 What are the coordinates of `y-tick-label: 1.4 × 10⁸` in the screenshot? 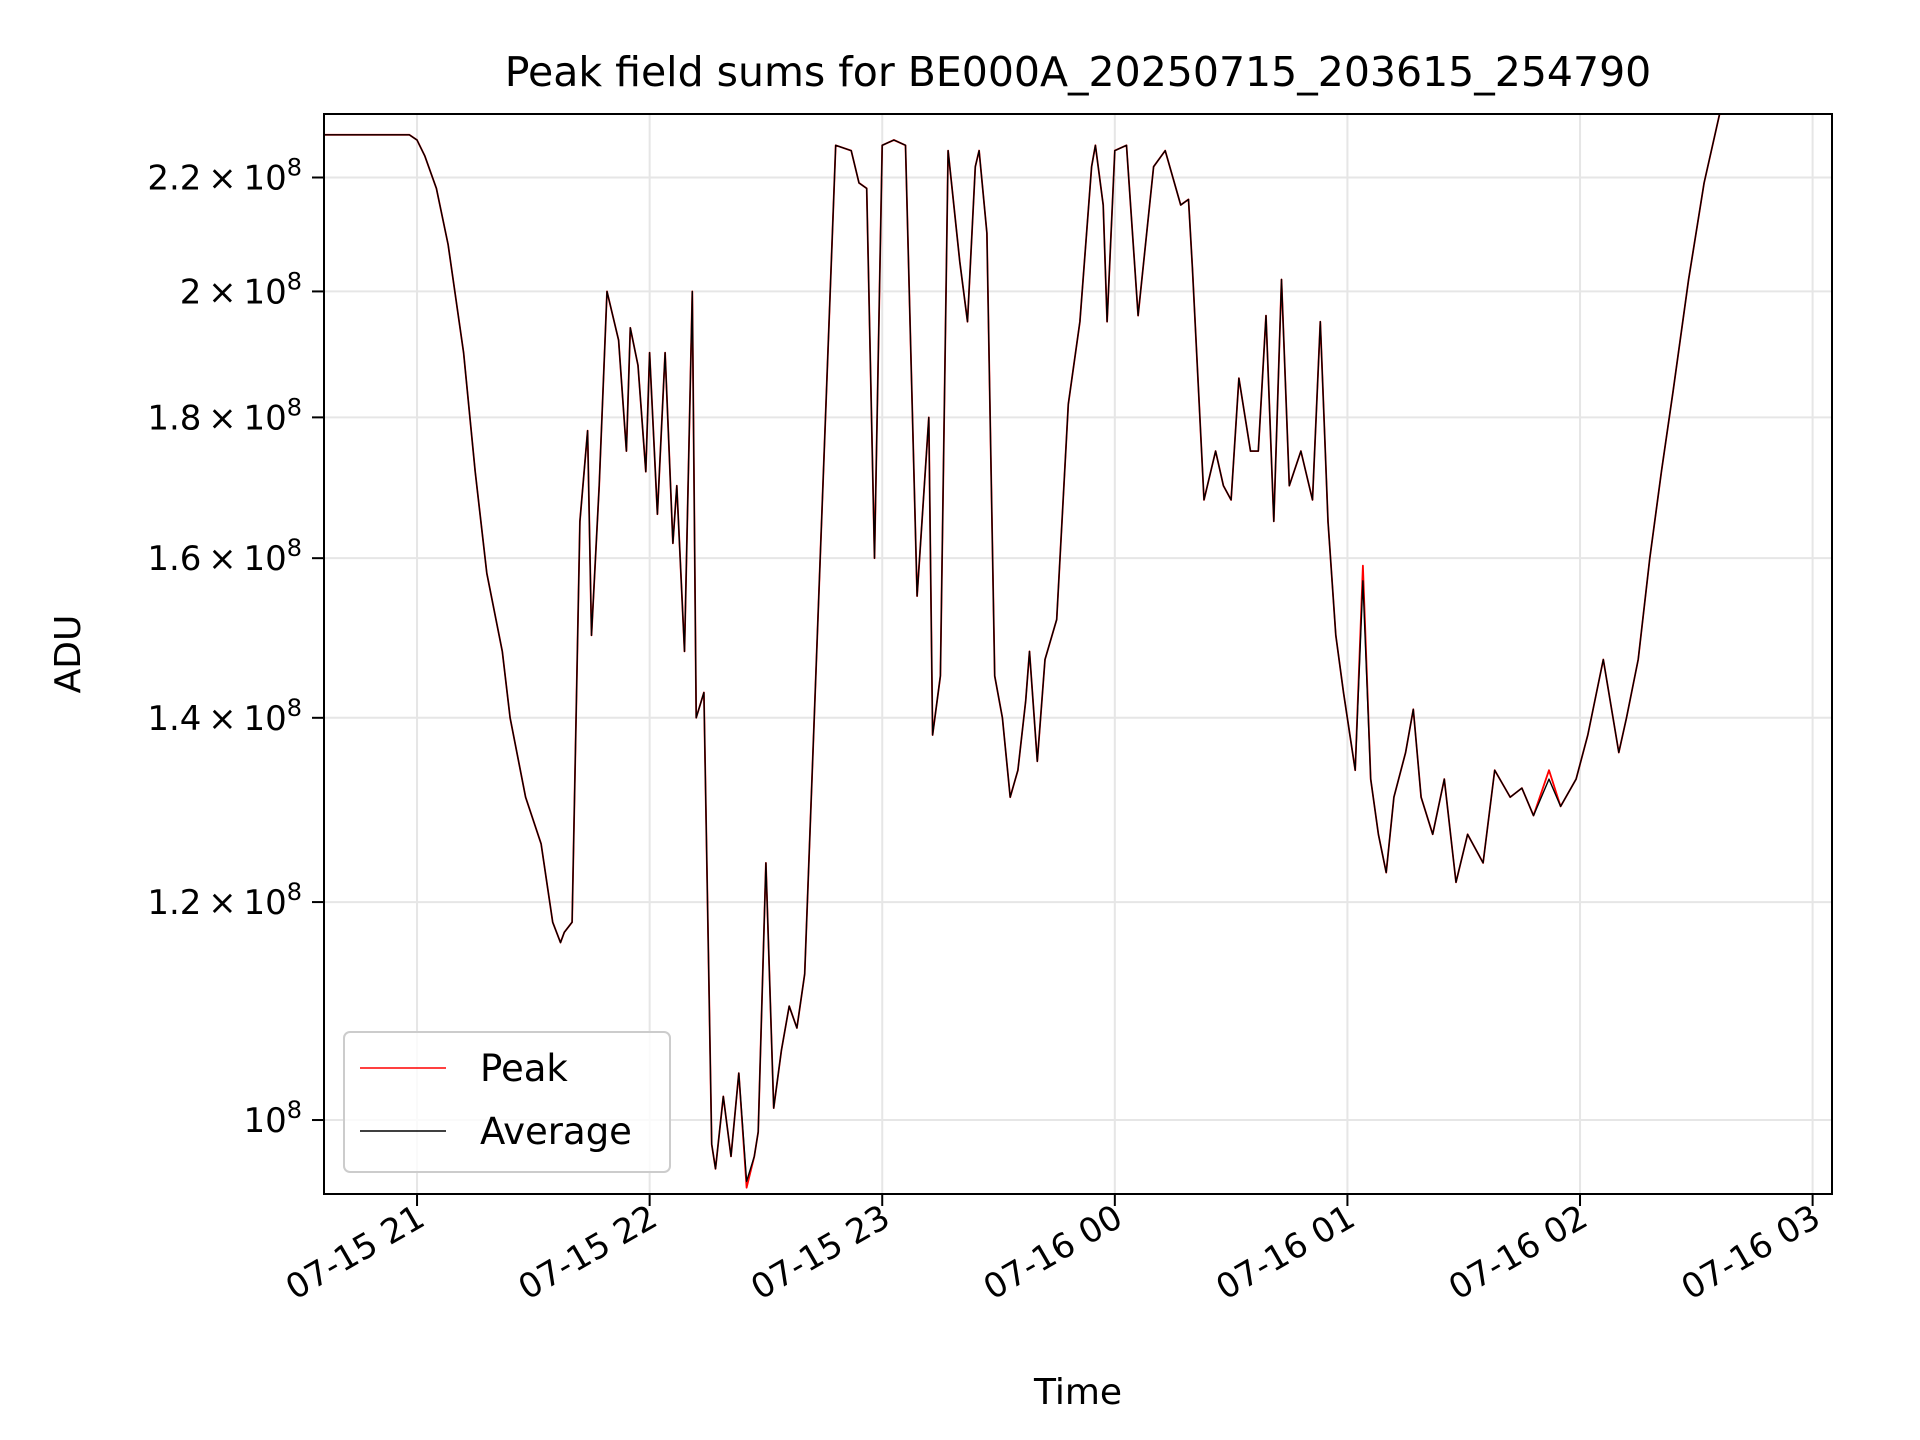 It's located at (224, 716).